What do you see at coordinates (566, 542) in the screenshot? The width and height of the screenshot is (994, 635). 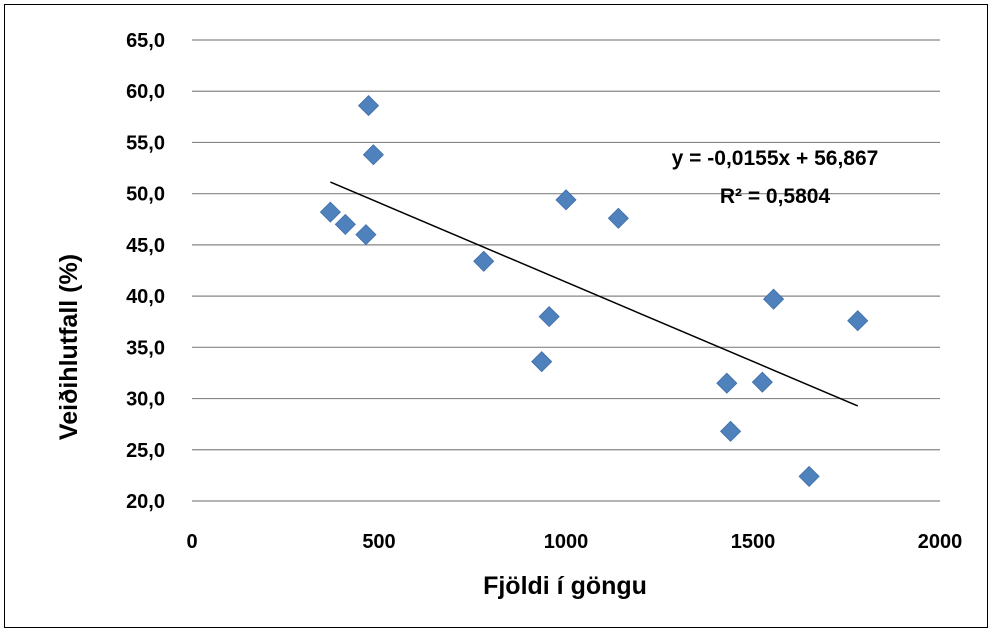 I see `x-tick-label: 1000` at bounding box center [566, 542].